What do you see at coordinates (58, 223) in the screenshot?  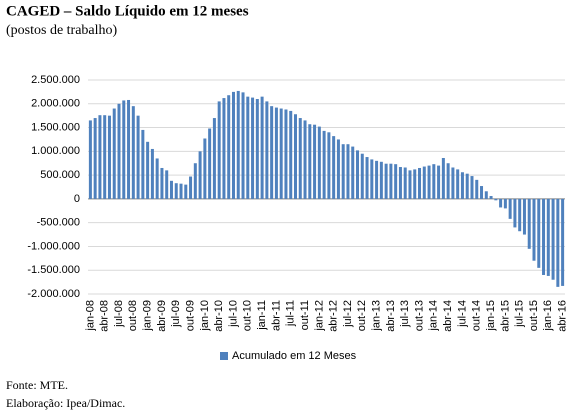 I see `y-tick-label: -500.000` at bounding box center [58, 223].